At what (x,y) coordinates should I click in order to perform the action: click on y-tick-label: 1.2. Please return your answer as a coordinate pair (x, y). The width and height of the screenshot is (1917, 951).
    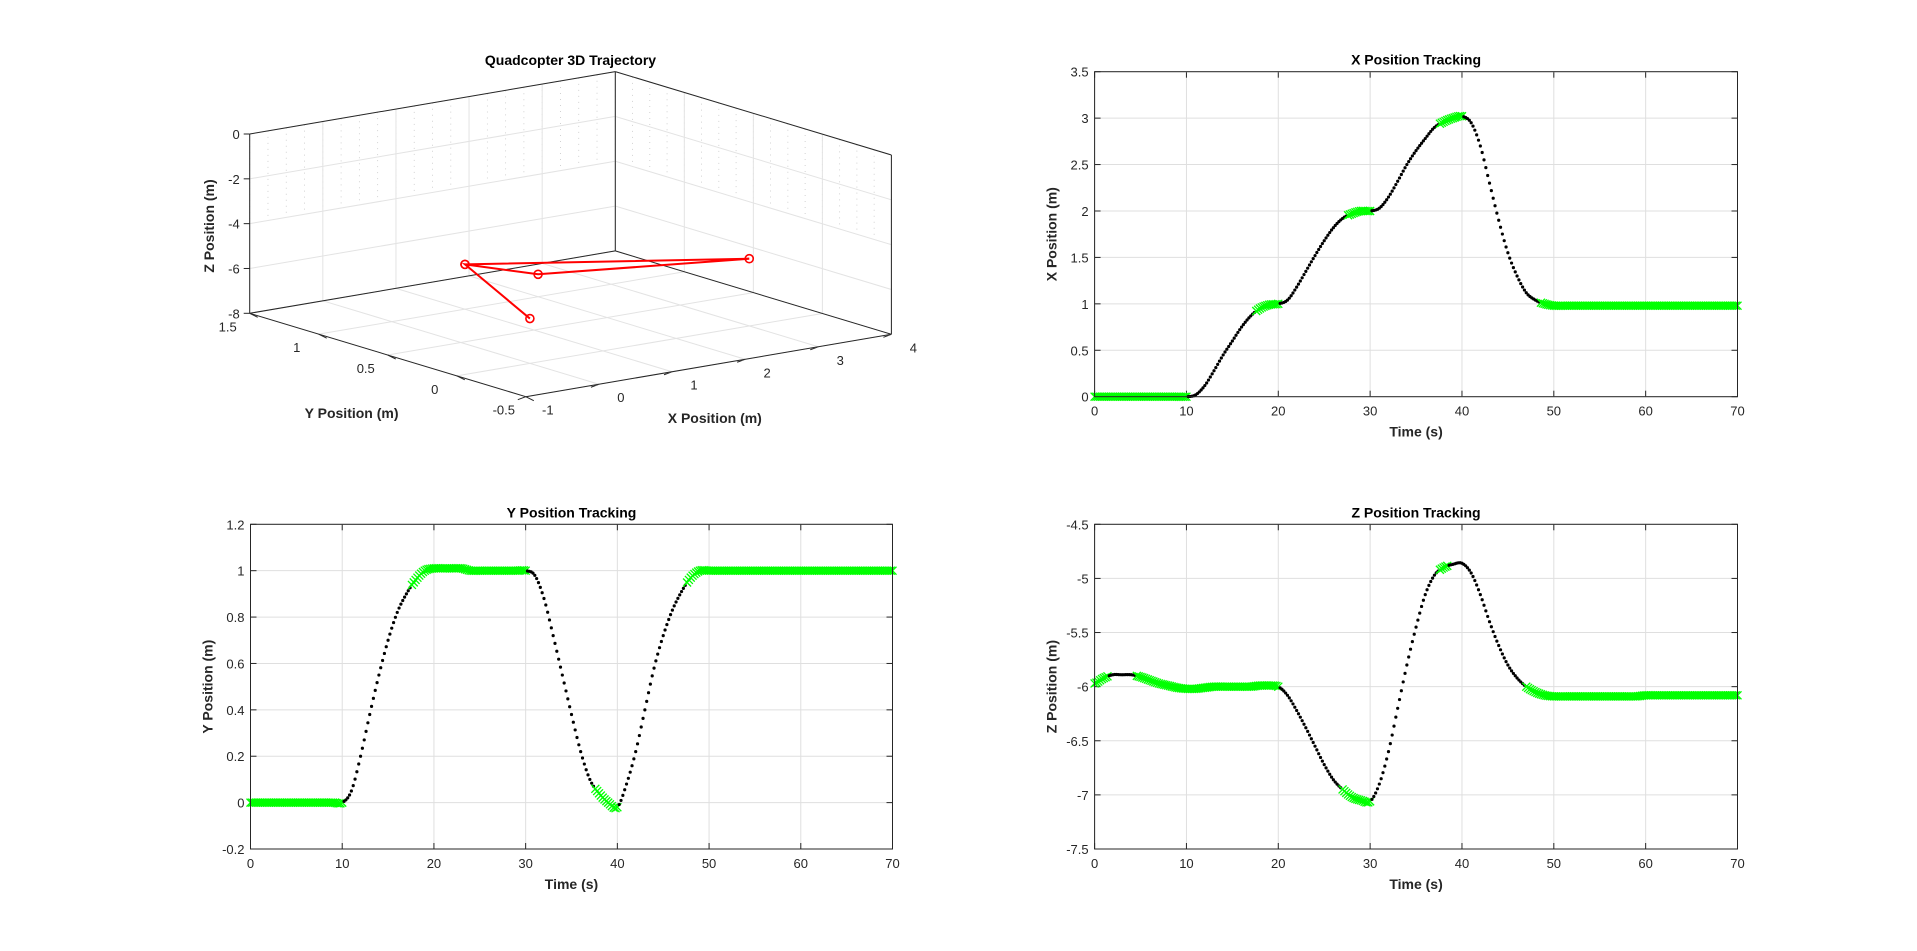
    Looking at the image, I should click on (235, 524).